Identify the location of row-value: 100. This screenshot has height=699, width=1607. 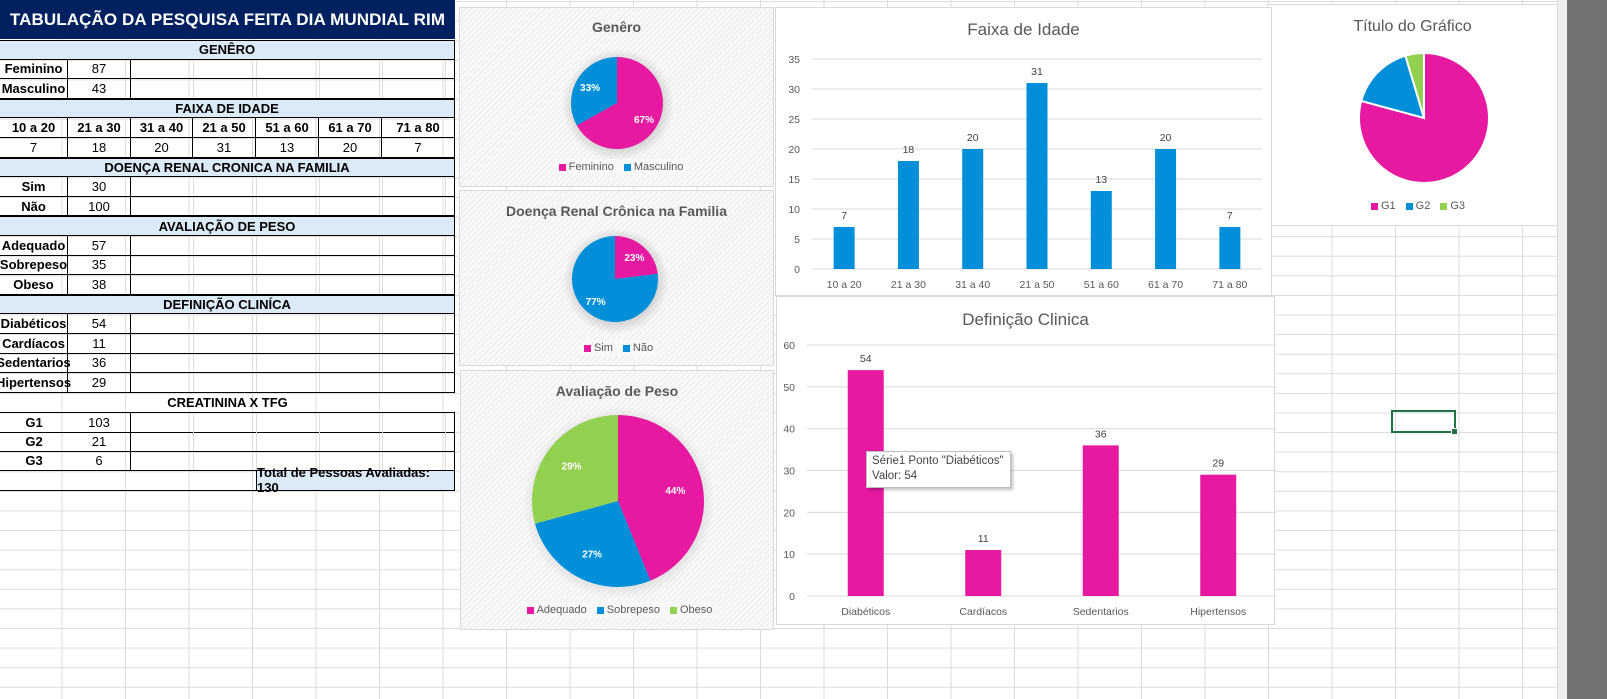
(99, 206).